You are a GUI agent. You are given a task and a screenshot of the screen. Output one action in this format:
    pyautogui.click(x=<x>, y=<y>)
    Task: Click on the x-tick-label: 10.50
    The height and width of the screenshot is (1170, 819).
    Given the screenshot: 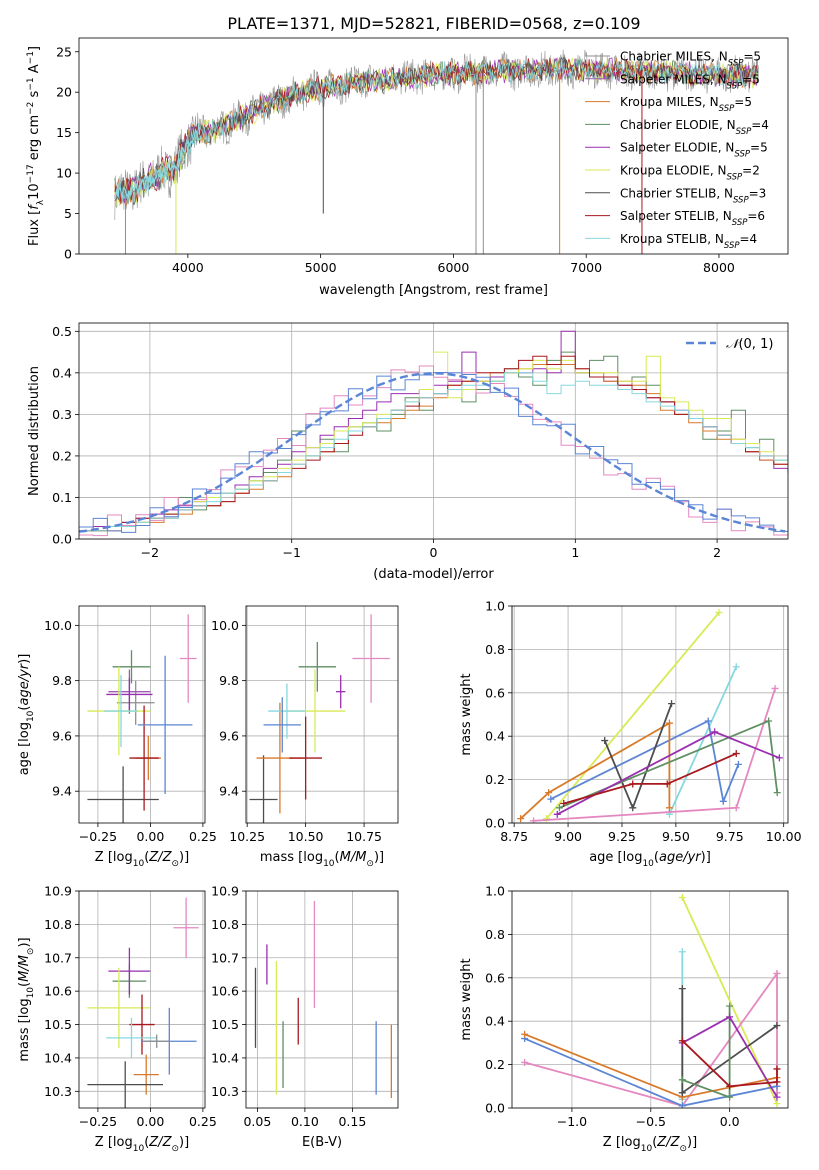 What is the action you would take?
    pyautogui.click(x=306, y=836)
    